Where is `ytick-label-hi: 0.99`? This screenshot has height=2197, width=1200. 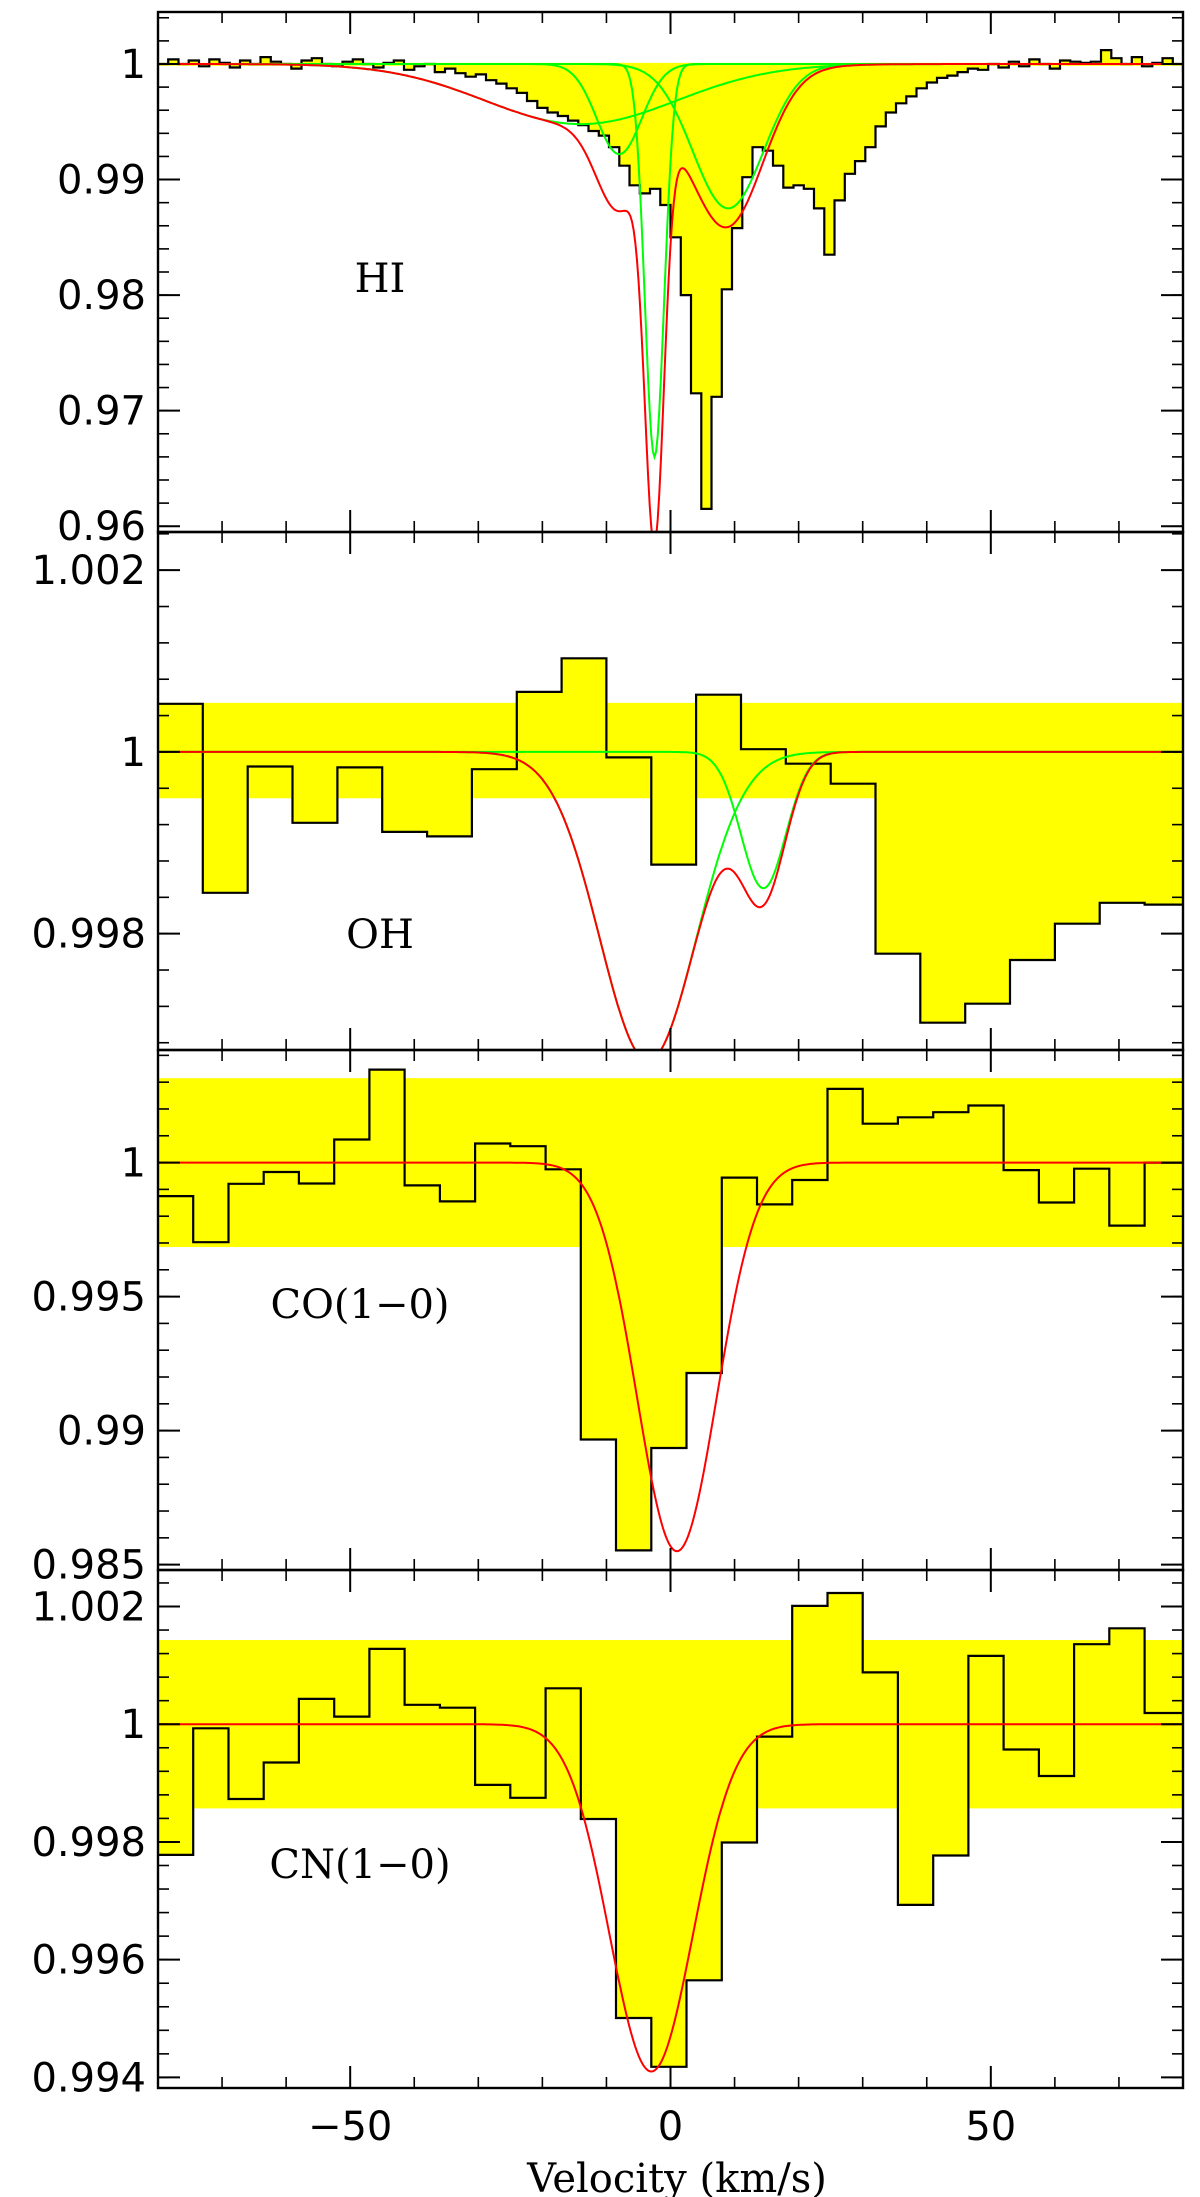 ytick-label-hi: 0.99 is located at coordinates (101, 181).